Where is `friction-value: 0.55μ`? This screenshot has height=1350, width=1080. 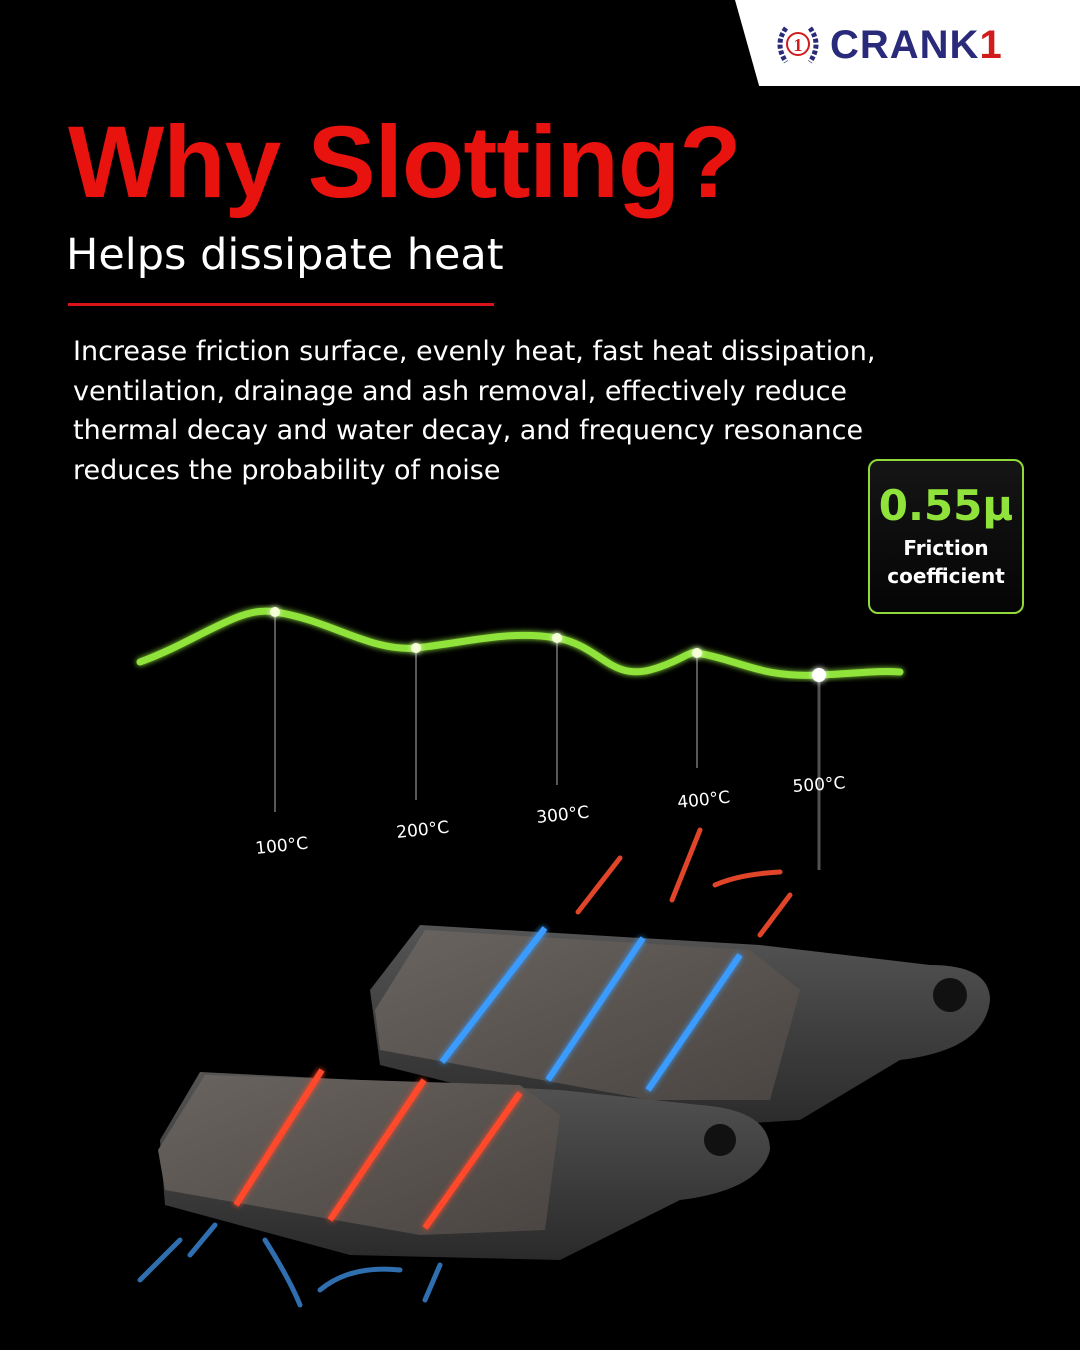
friction-value: 0.55μ is located at coordinates (946, 505).